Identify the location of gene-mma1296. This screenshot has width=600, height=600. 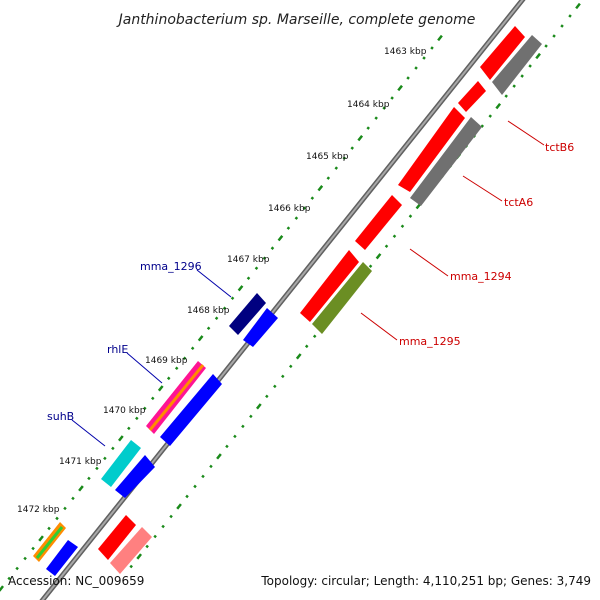
(247, 314).